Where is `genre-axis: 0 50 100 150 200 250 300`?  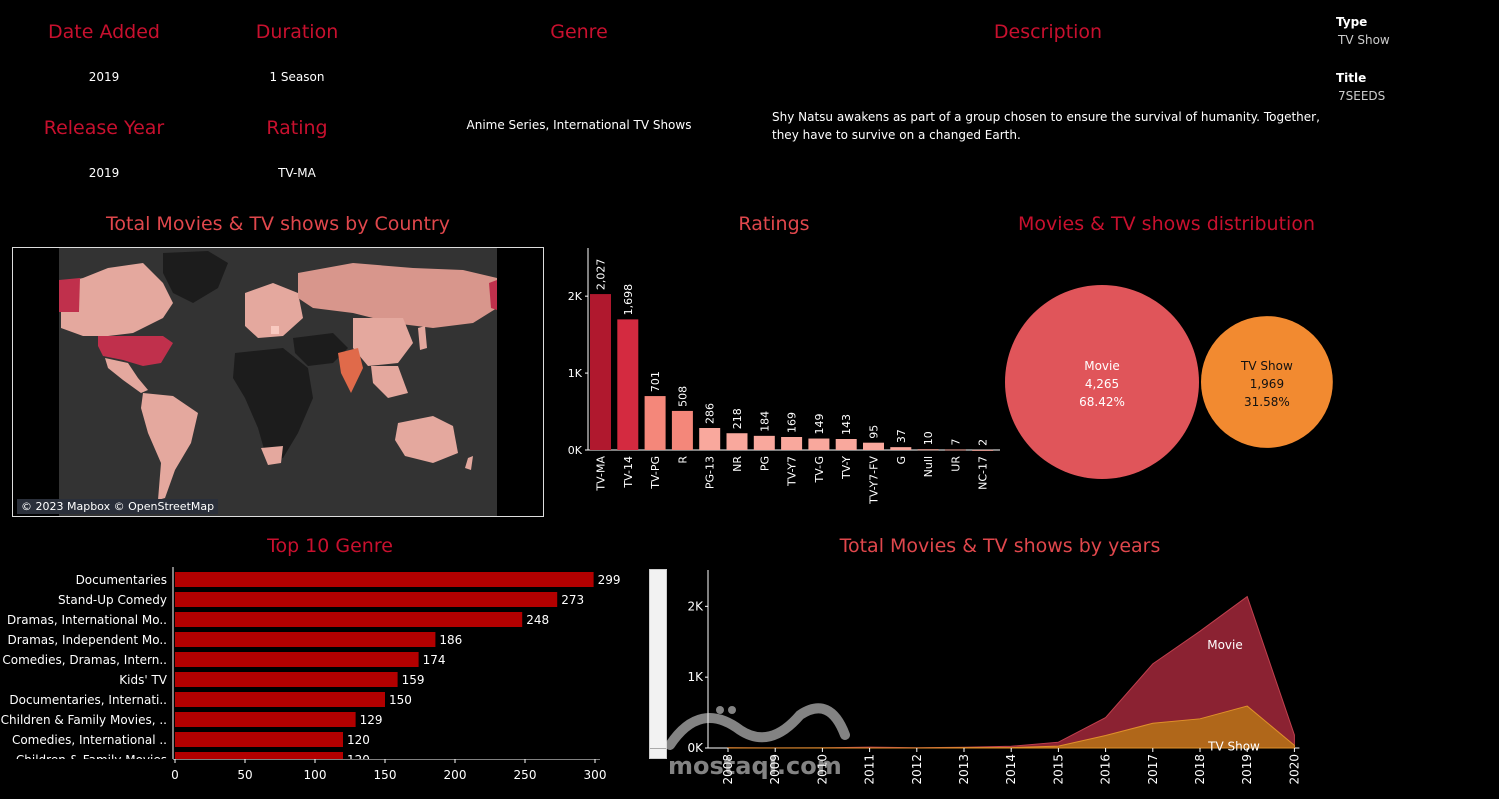
genre-axis: 0 50 100 150 200 250 300 is located at coordinates (388, 770).